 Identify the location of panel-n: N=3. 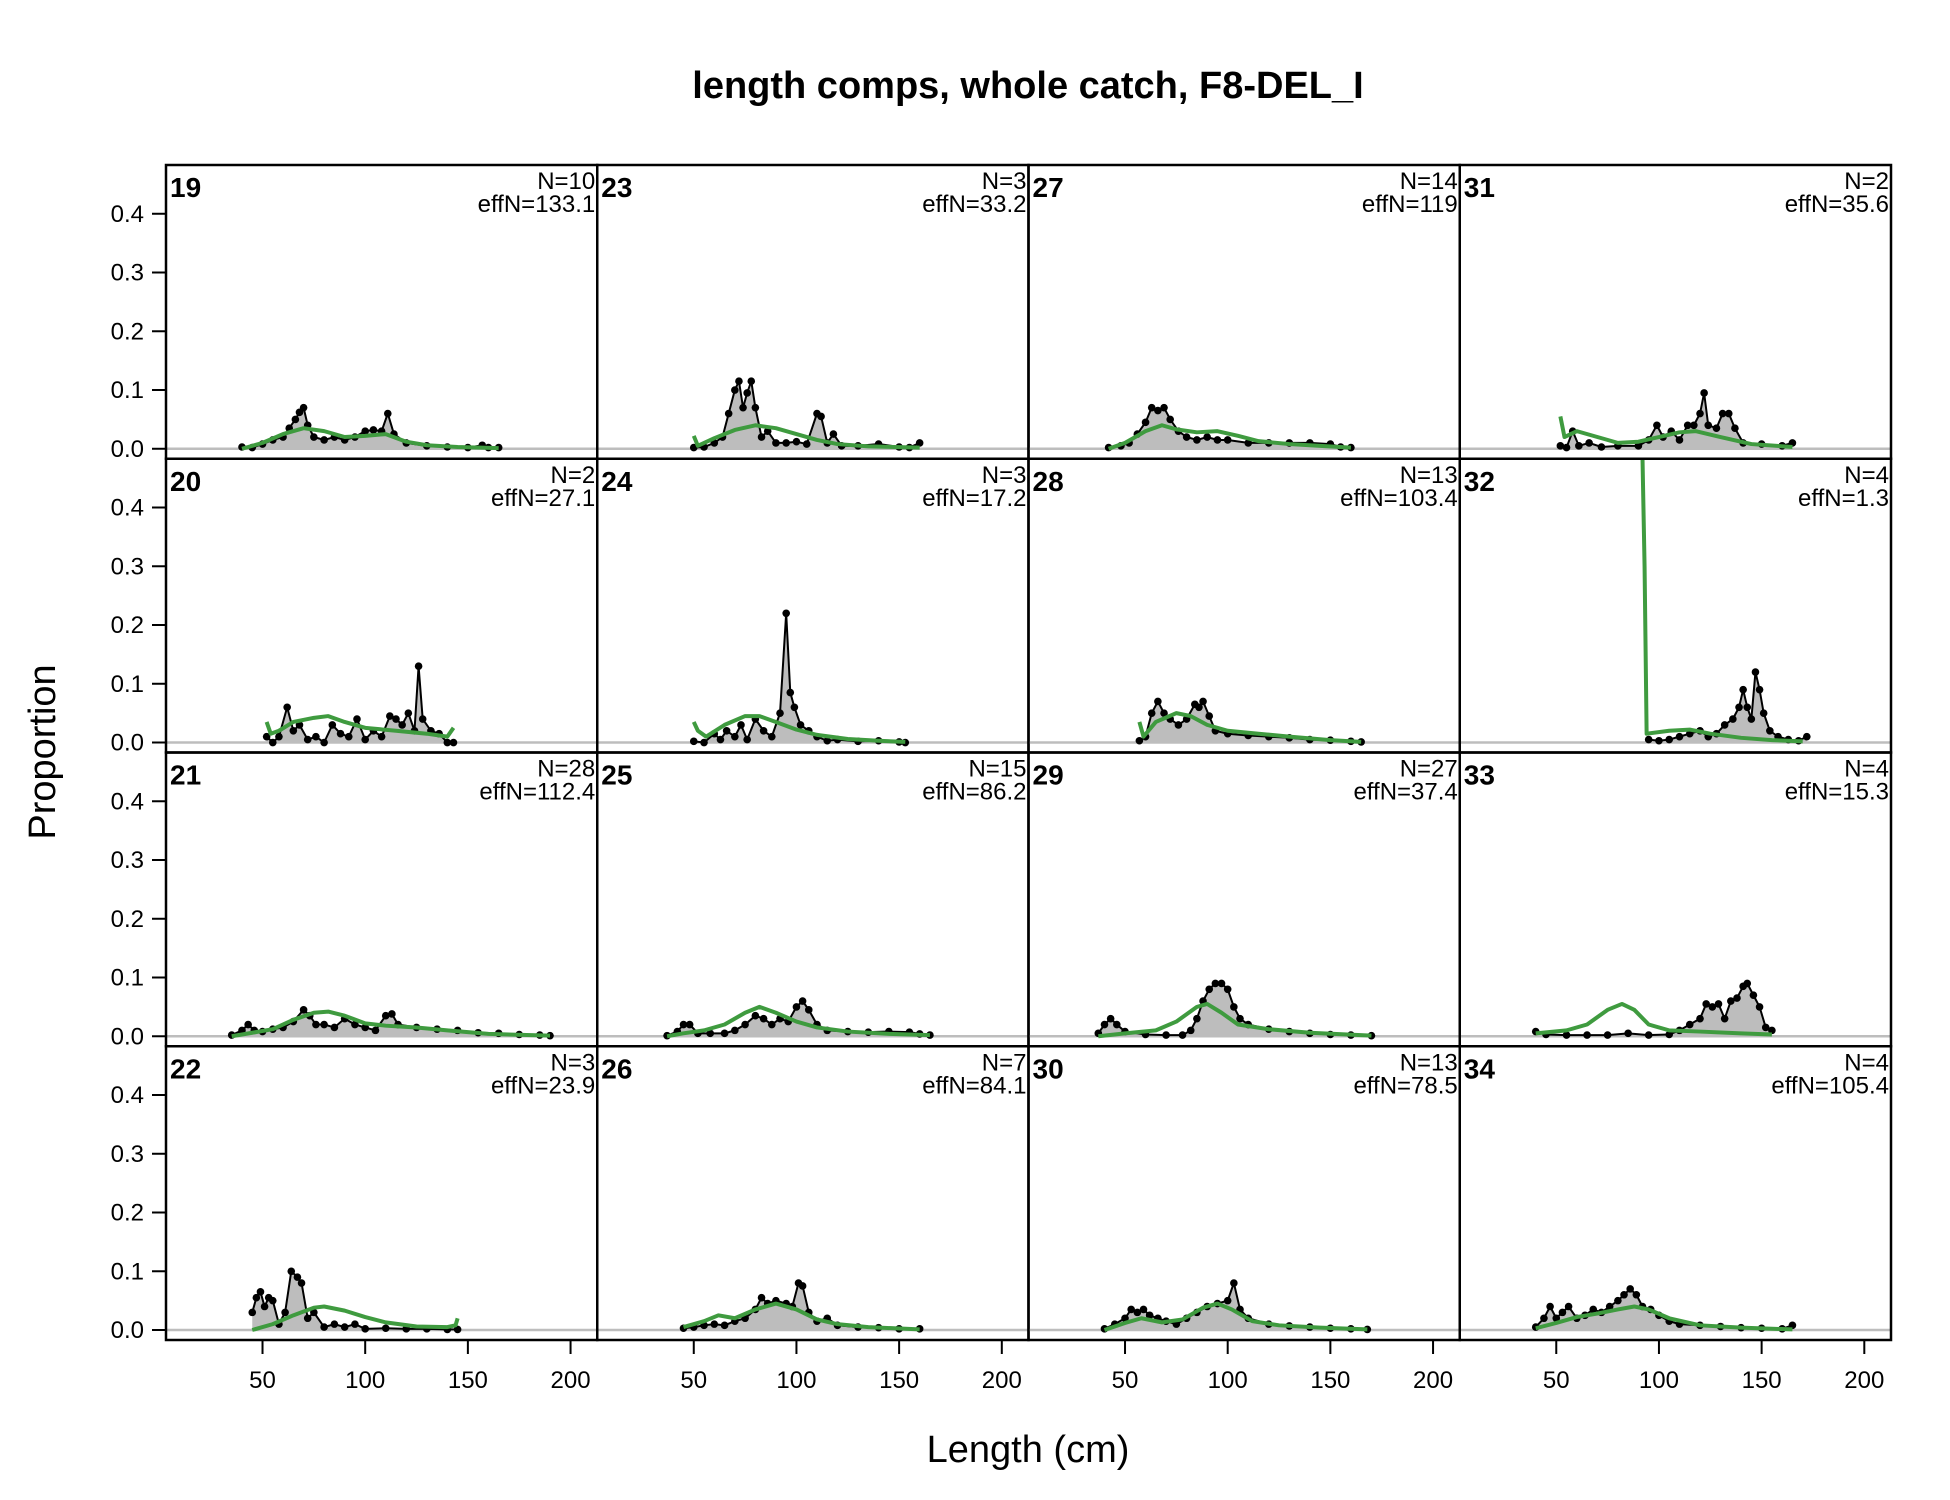
(1004, 181).